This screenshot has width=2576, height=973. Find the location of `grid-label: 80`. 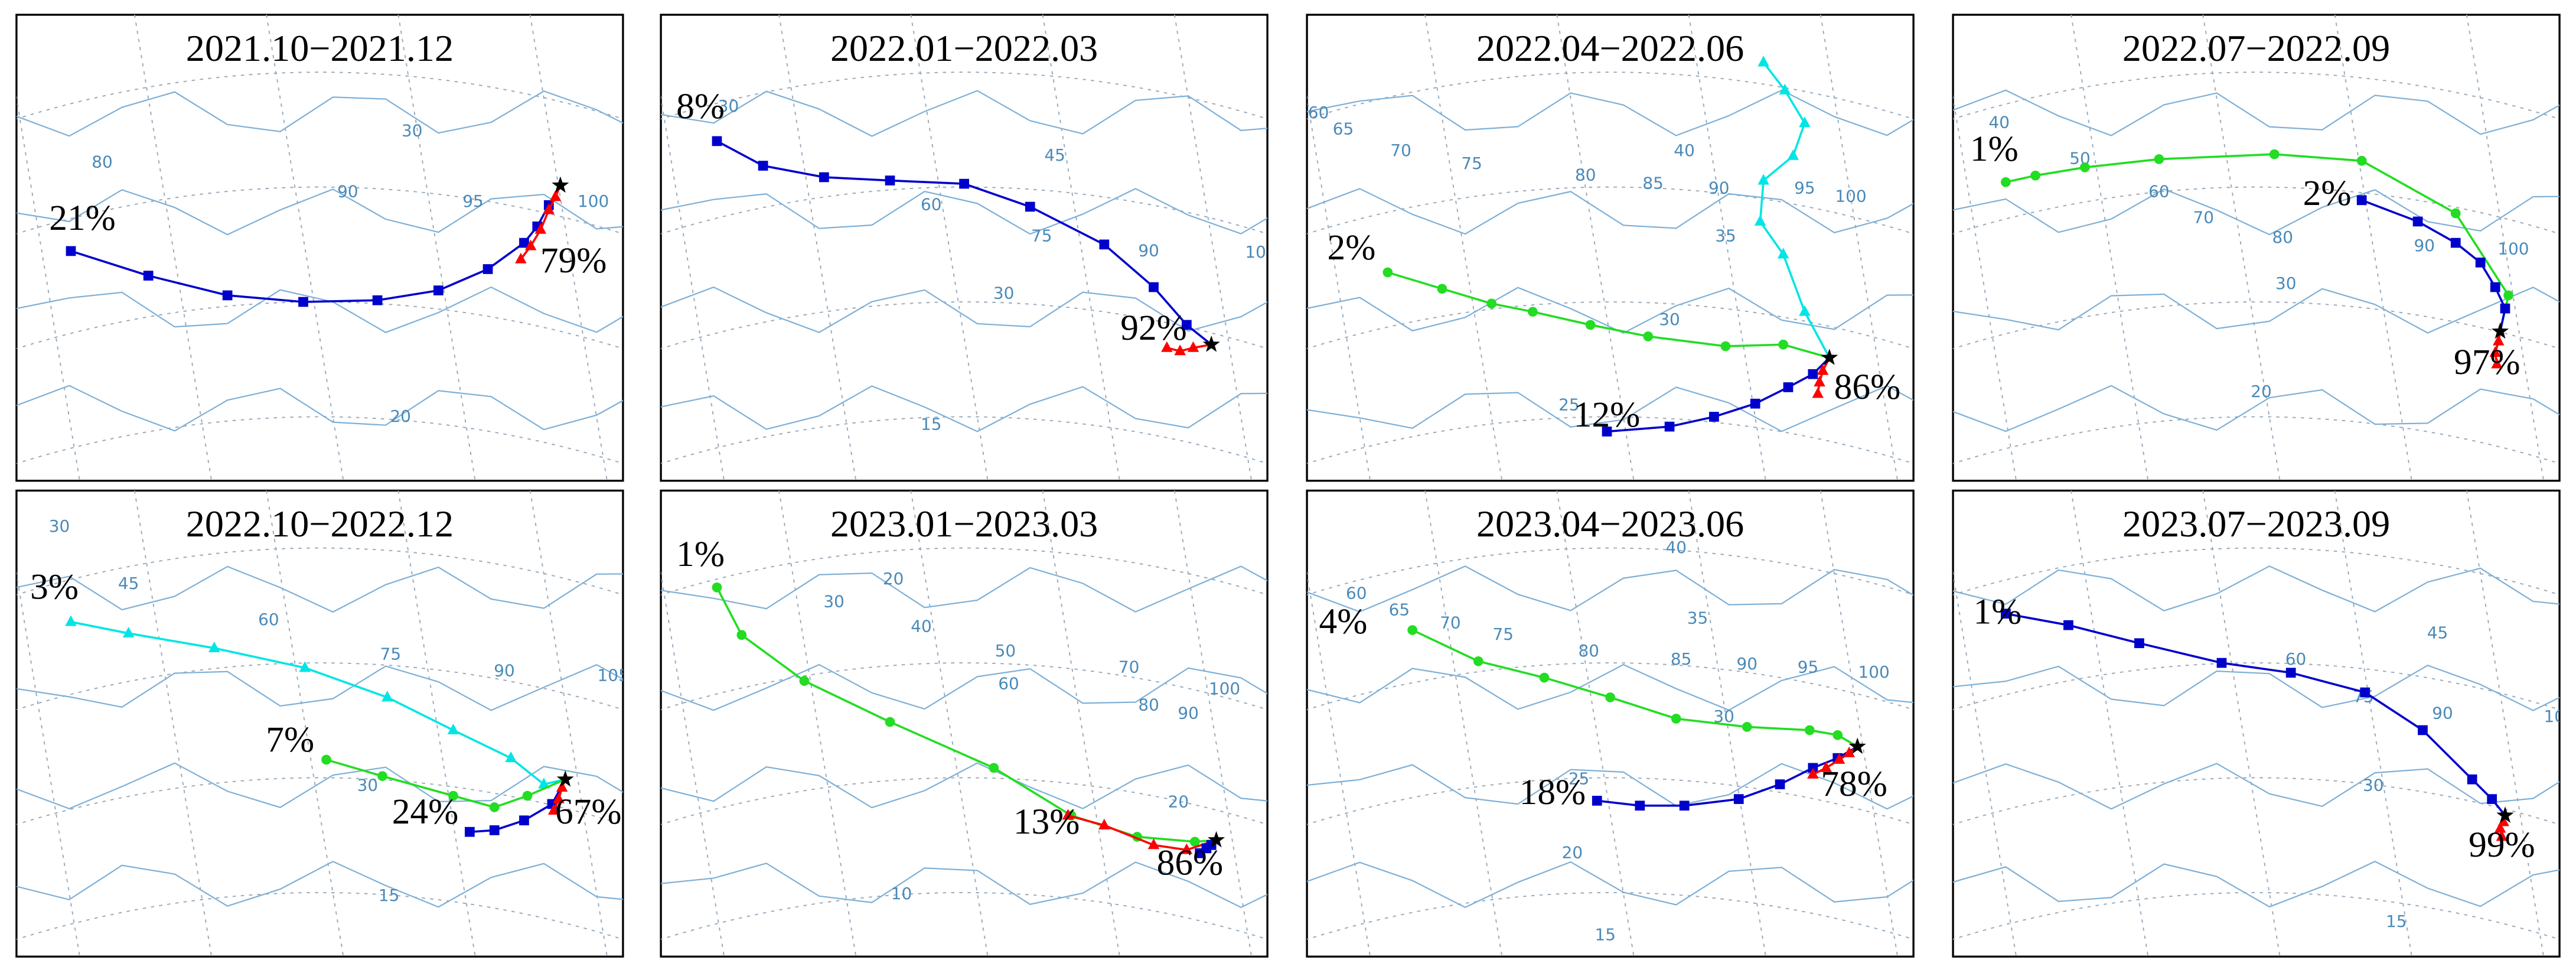

grid-label: 80 is located at coordinates (1586, 175).